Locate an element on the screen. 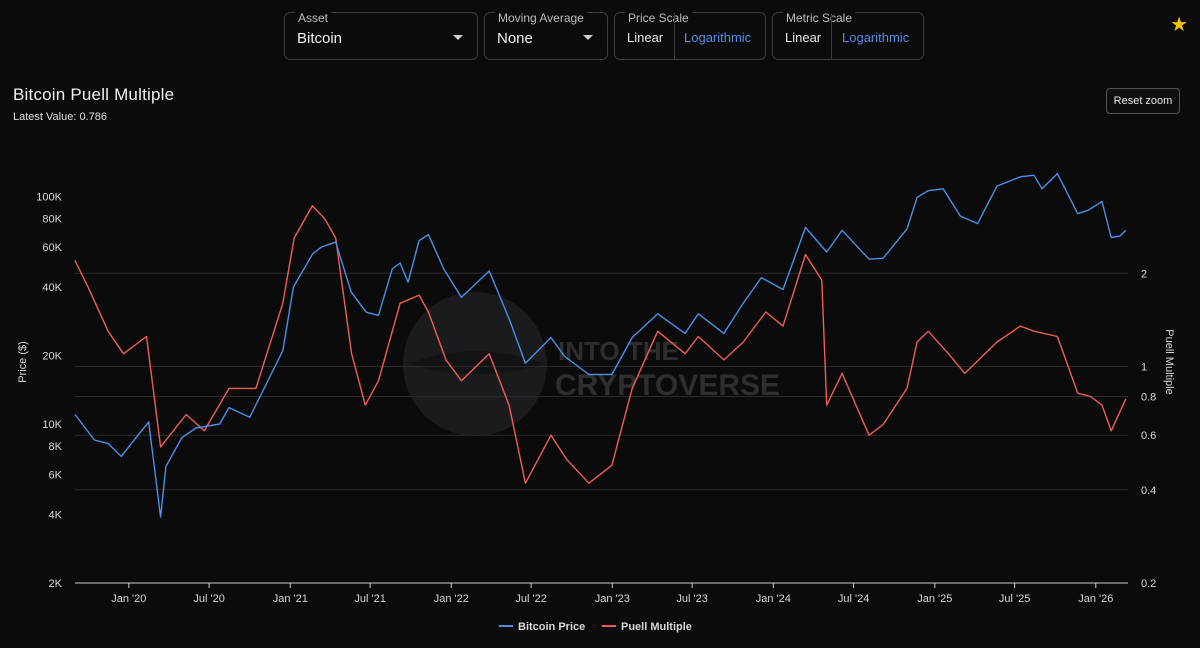  metric-scale-toggle: Metric Scale Linear Logarithmic is located at coordinates (848, 36).